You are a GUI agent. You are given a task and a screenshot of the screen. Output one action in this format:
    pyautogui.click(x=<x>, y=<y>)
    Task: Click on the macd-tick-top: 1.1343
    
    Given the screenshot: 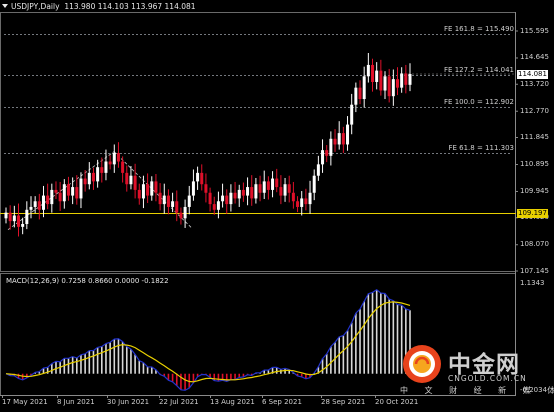 What is the action you would take?
    pyautogui.click(x=532, y=283)
    